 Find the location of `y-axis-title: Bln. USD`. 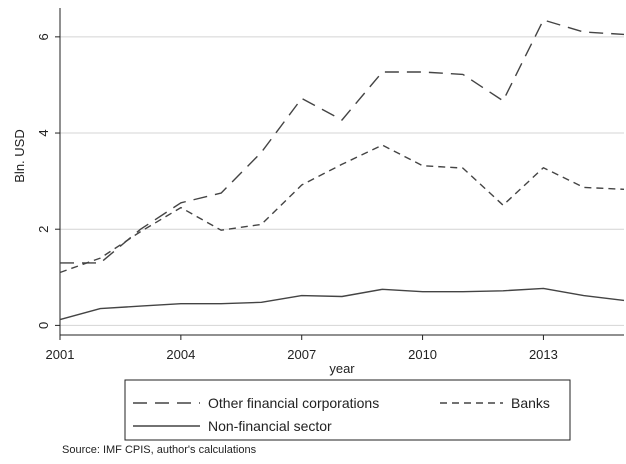

y-axis-title: Bln. USD is located at coordinates (19, 155).